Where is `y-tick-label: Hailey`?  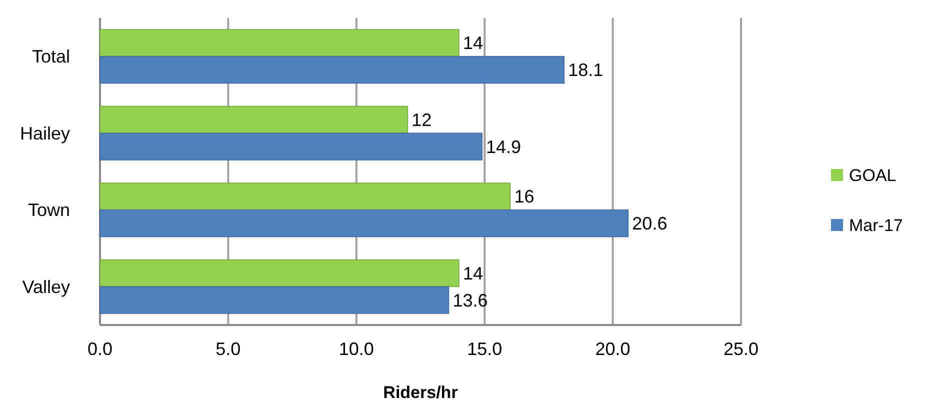 y-tick-label: Hailey is located at coordinates (45, 133).